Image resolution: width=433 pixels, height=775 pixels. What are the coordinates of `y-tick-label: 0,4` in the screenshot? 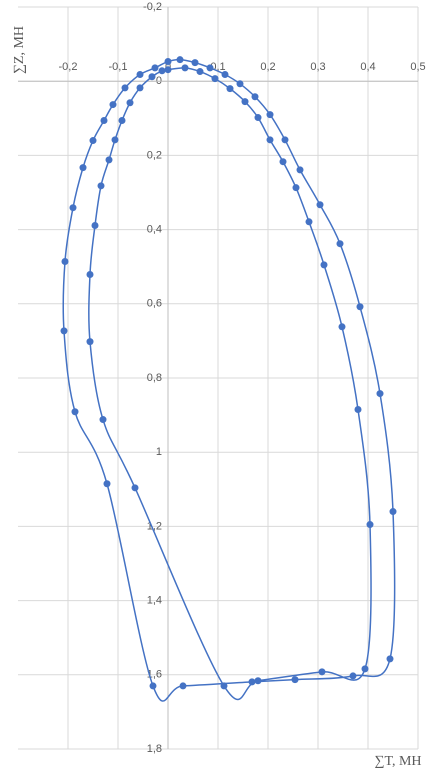 It's located at (154, 230).